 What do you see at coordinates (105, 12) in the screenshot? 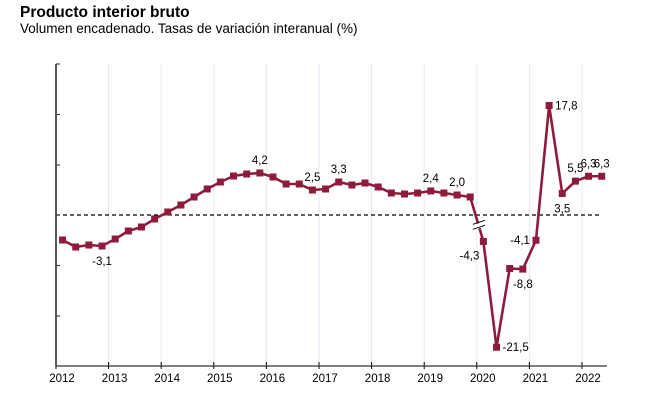
I see `chart-title: Producto interior bruto` at bounding box center [105, 12].